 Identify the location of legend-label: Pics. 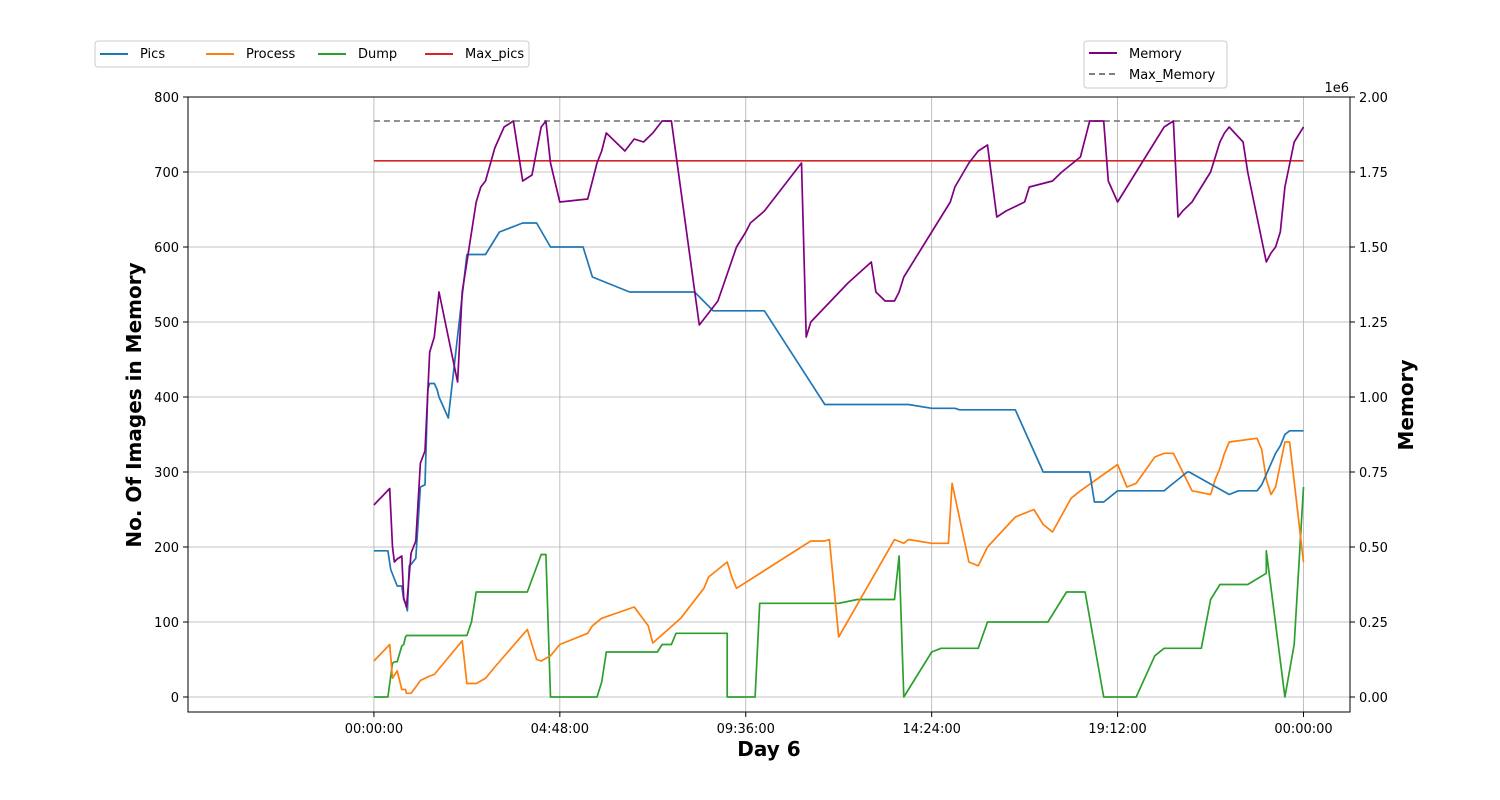
(152, 54).